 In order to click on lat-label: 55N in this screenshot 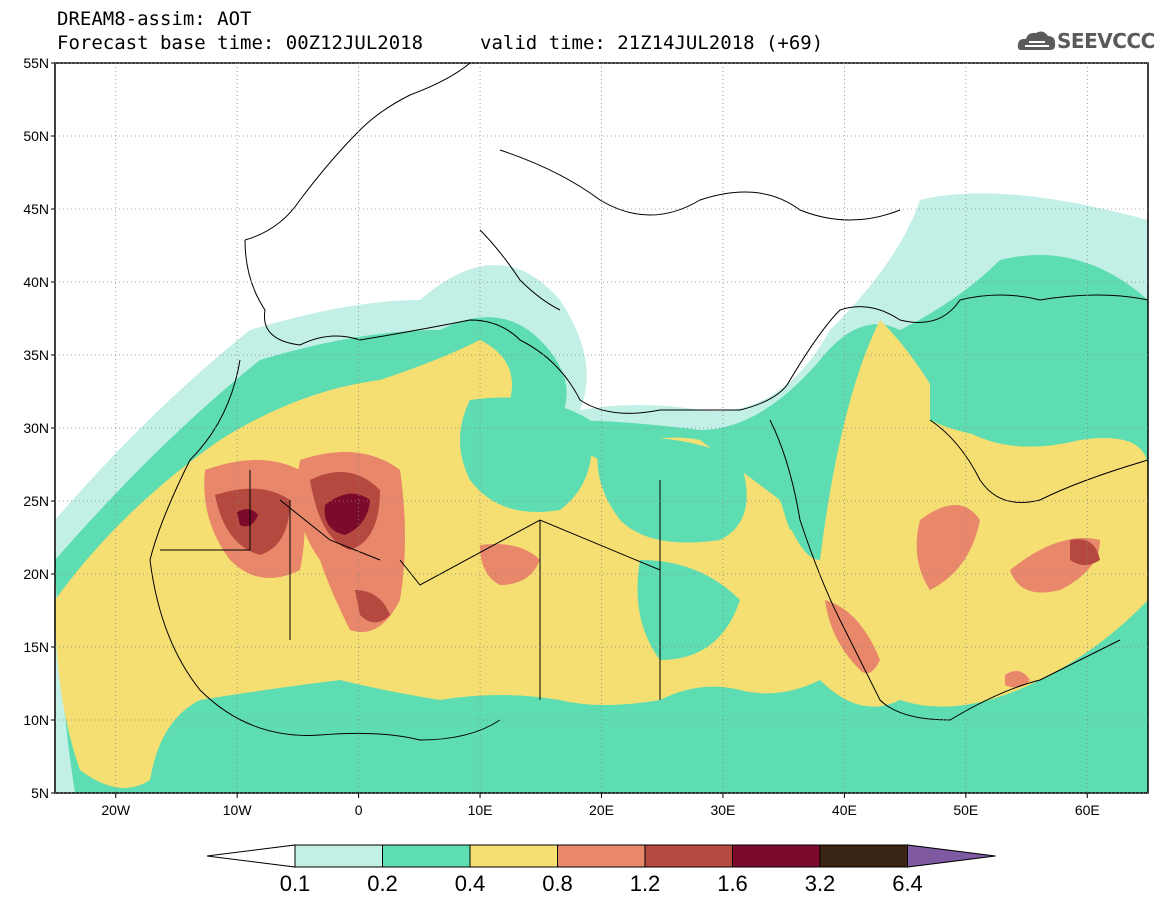, I will do `click(36, 63)`.